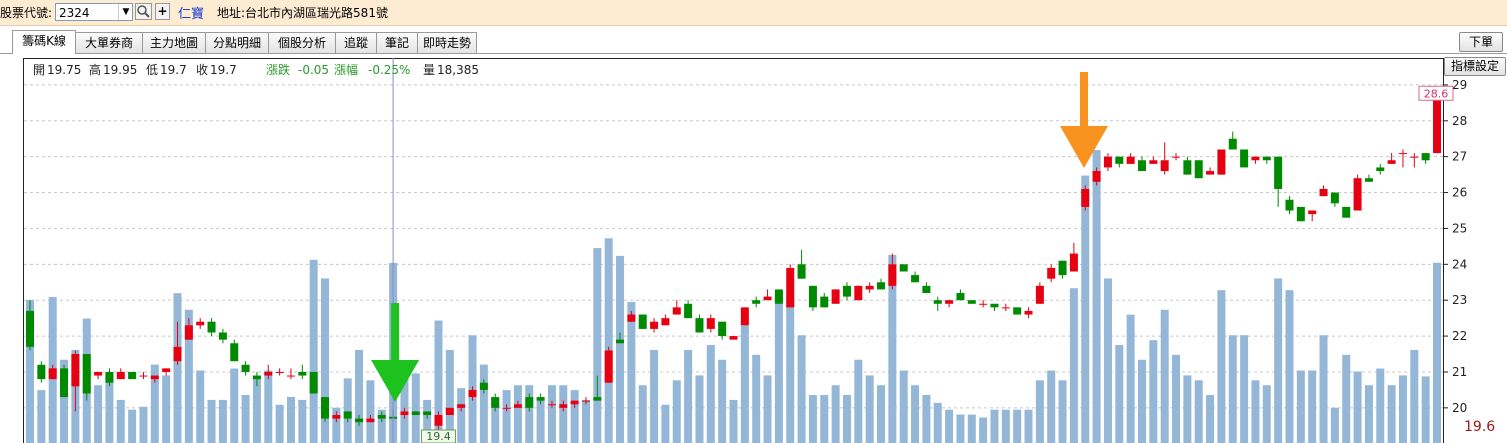 The height and width of the screenshot is (443, 1507). I want to click on address: 地址:台北市內湖區瑞光路581號, so click(302, 13).